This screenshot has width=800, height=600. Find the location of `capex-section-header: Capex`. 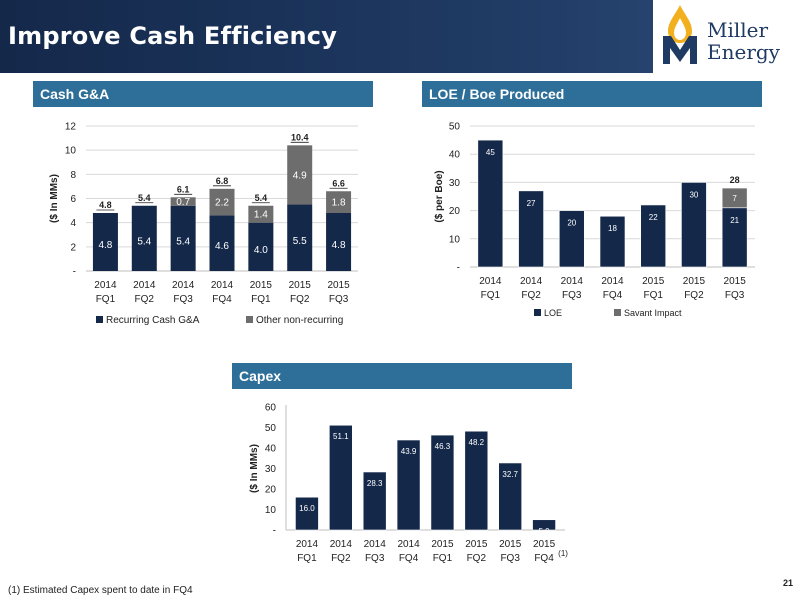

capex-section-header: Capex is located at coordinates (402, 376).